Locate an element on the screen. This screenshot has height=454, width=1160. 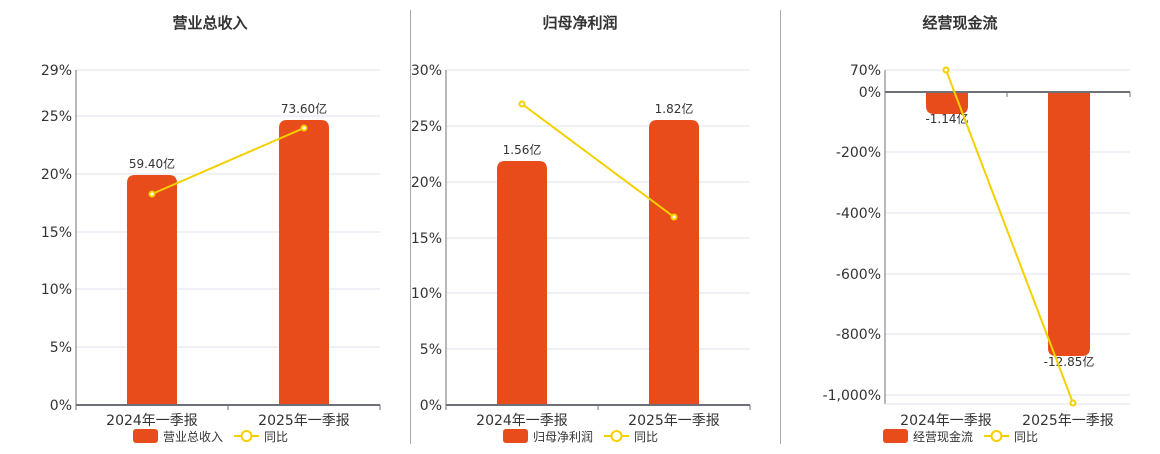
bar-label-2025q1: -12.85亿 is located at coordinates (1069, 361).